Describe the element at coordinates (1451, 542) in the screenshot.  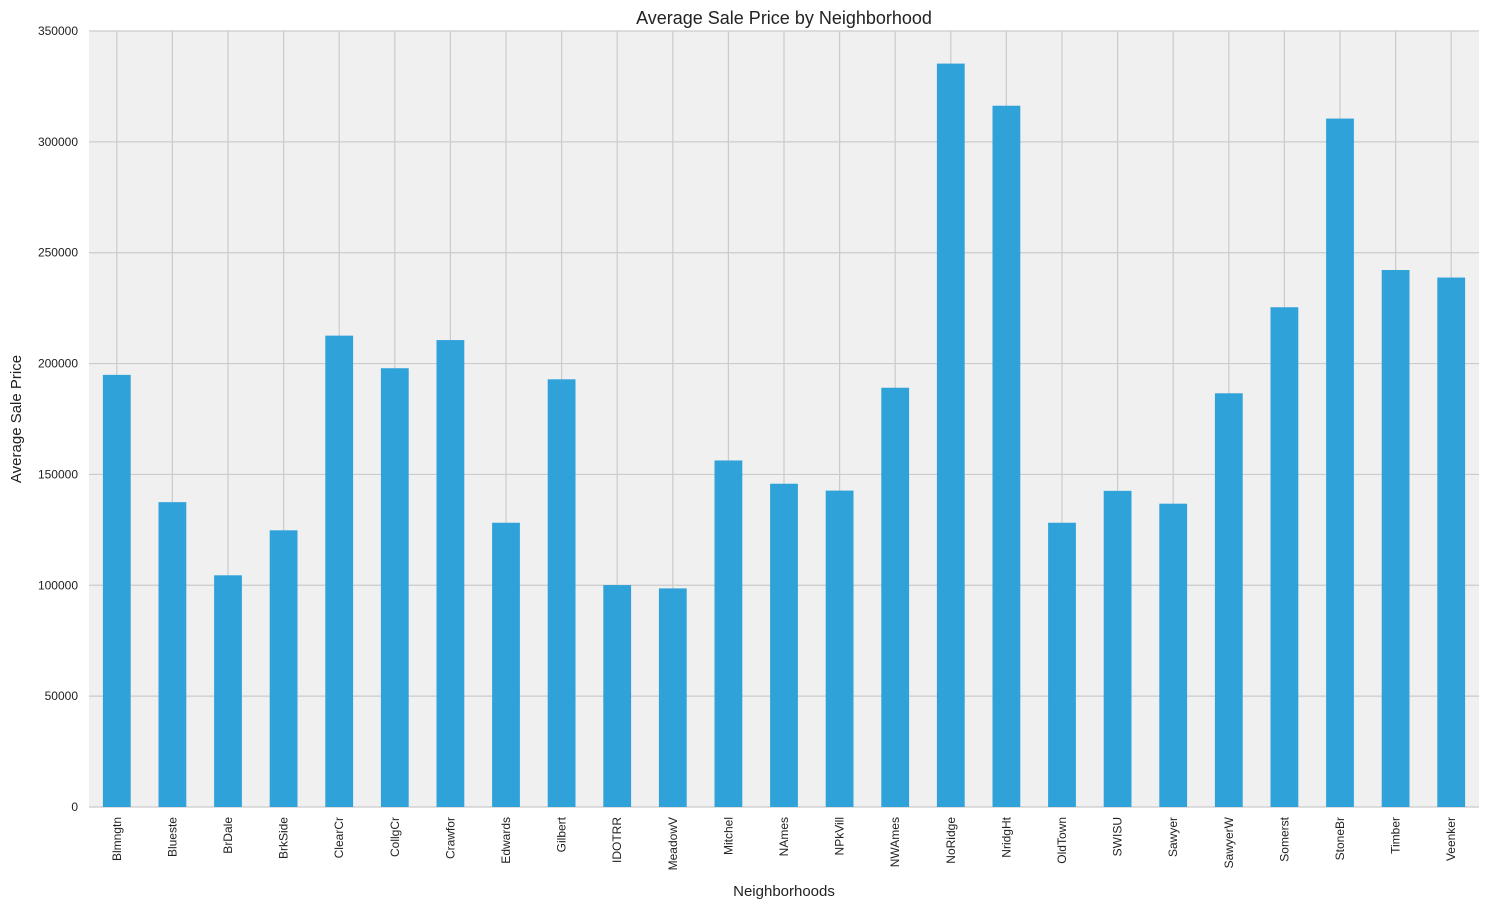
I see `bar-Veenker` at that location.